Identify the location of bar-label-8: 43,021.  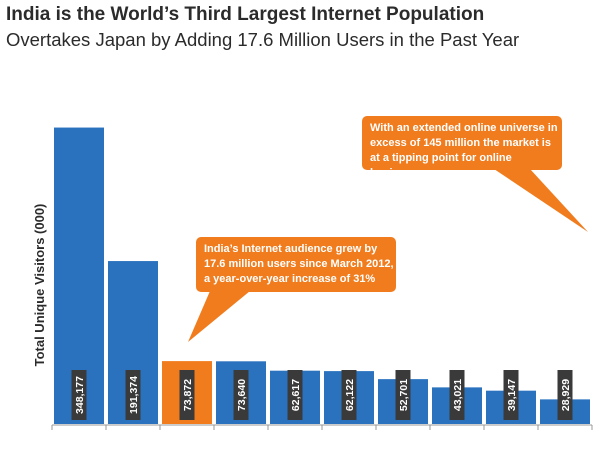
(458, 395).